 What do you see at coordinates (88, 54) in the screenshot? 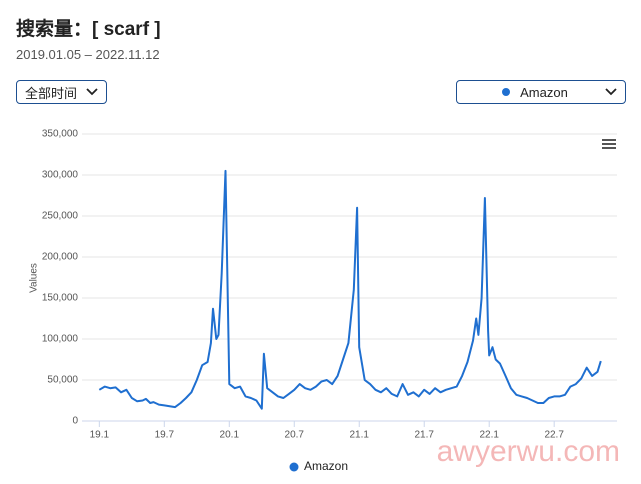
I see `date-range: 2019.01.05 – 2022.11.12` at bounding box center [88, 54].